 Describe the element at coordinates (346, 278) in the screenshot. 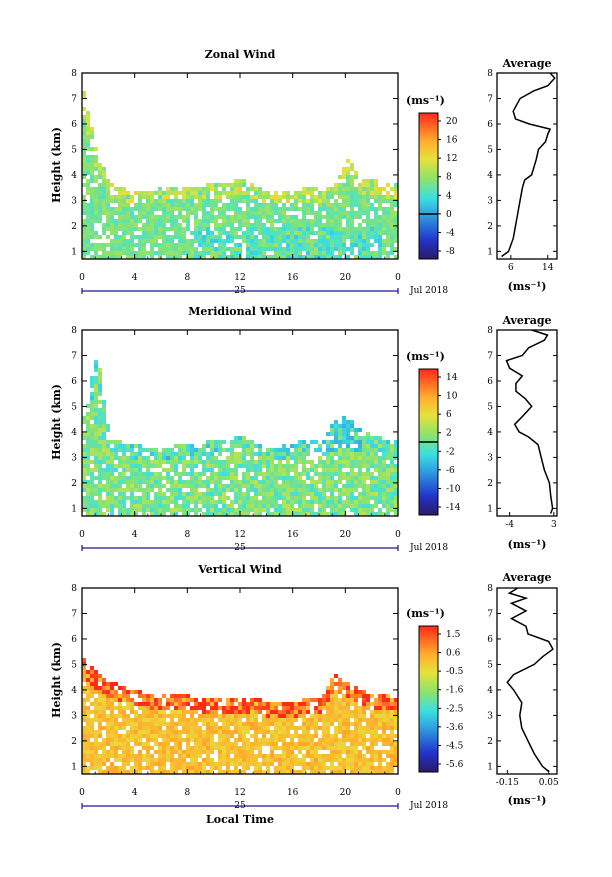

I see `x-tick-label: 20` at that location.